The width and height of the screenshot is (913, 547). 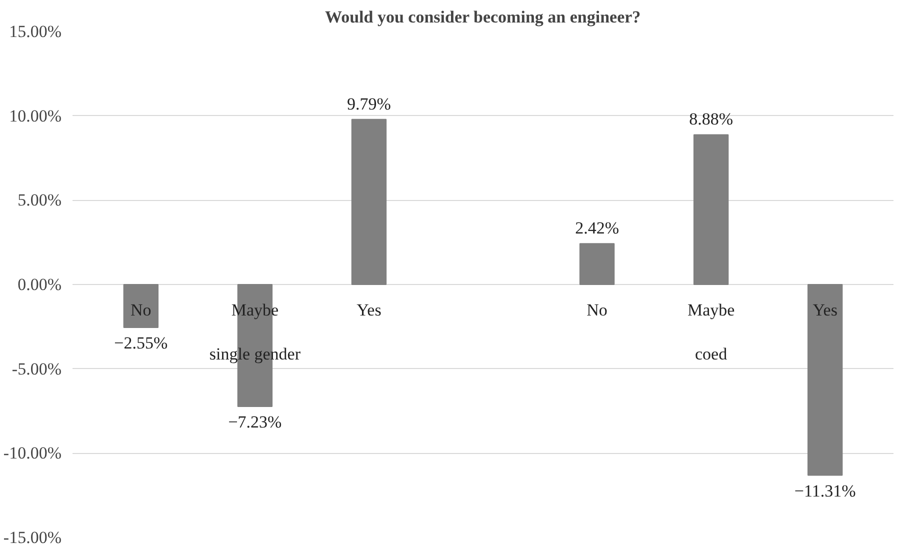 I want to click on data-label: −11.31%, so click(x=825, y=490).